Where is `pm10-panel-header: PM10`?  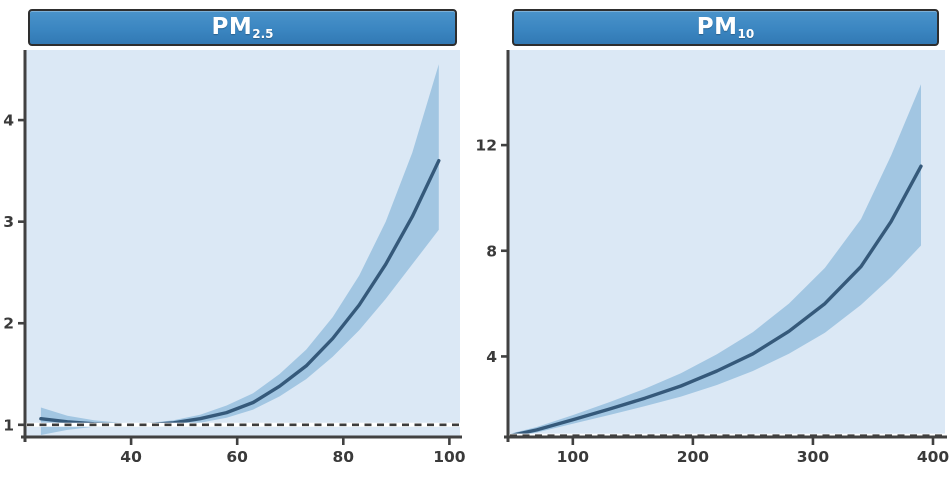
pm10-panel-header: PM10 is located at coordinates (725, 27).